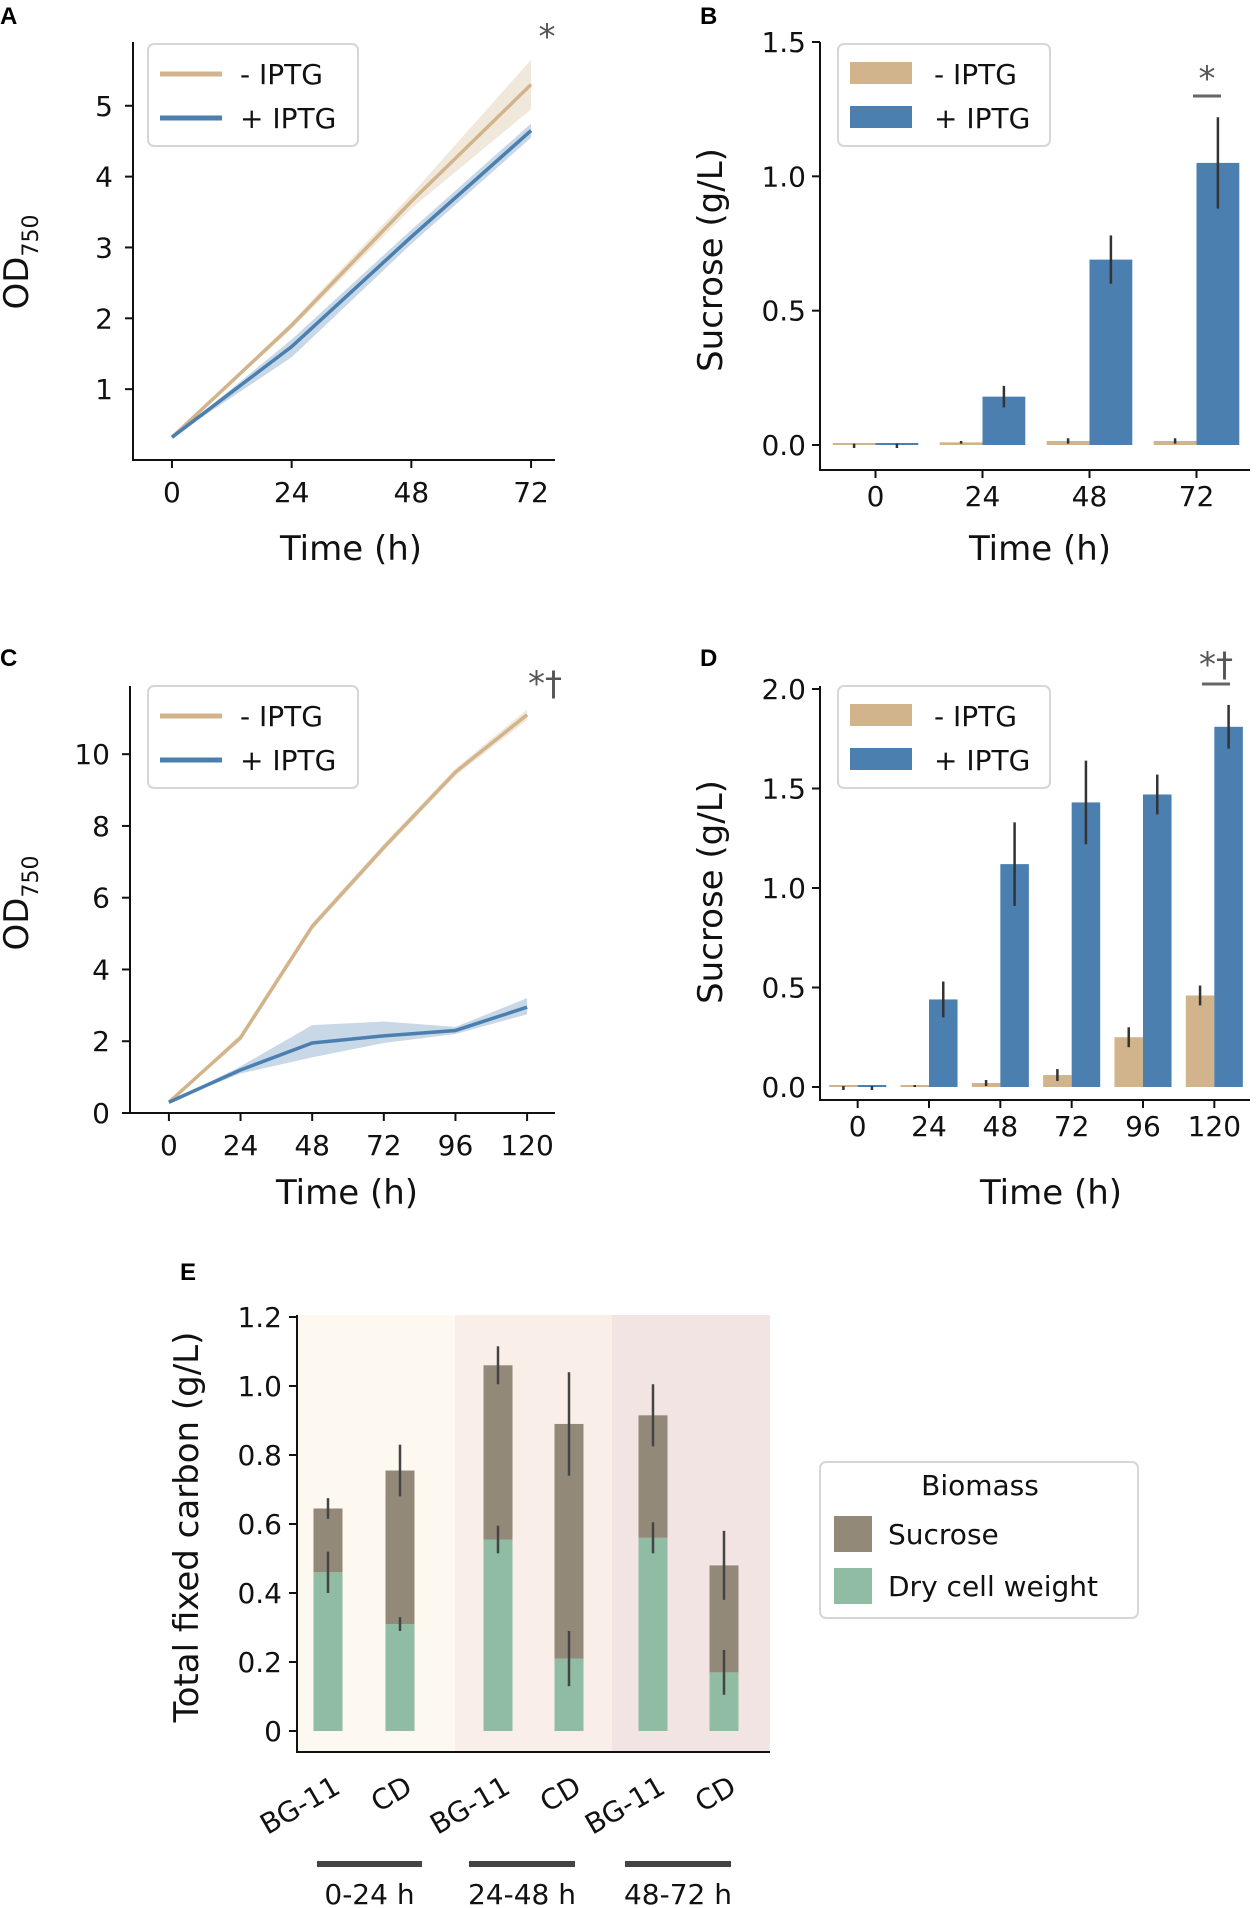 Image resolution: width=1256 pixels, height=1908 pixels. Describe the element at coordinates (783, 988) in the screenshot. I see `y-tick-label: 0.5` at that location.